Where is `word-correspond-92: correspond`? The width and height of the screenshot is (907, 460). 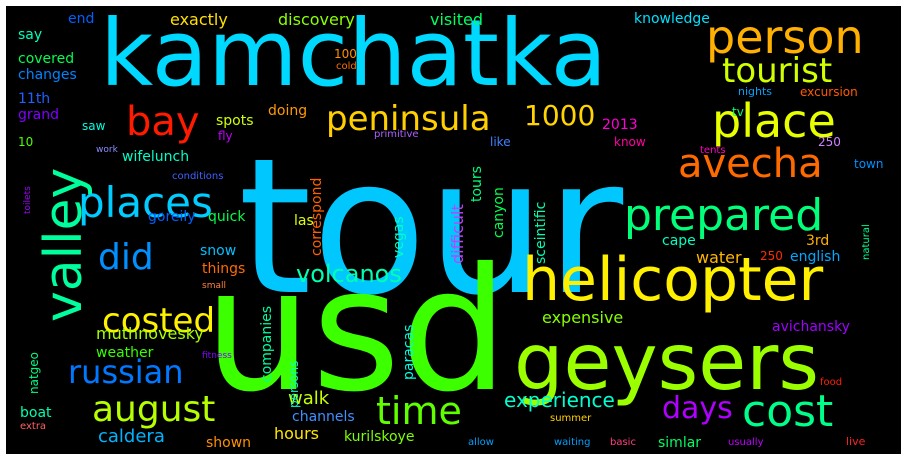
word-correspond-92: correspond is located at coordinates (317, 216).